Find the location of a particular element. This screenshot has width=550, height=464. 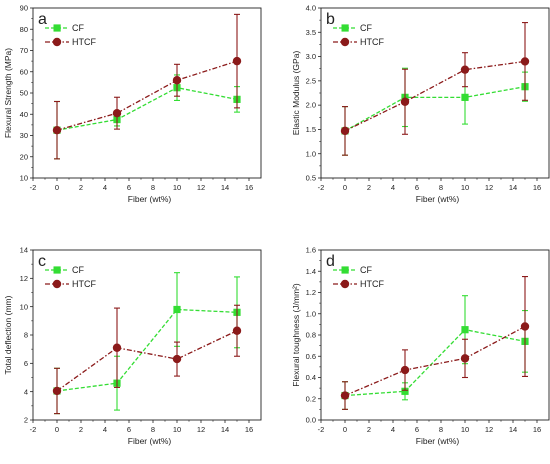

y-tick-label: 30 is located at coordinates (24, 135).